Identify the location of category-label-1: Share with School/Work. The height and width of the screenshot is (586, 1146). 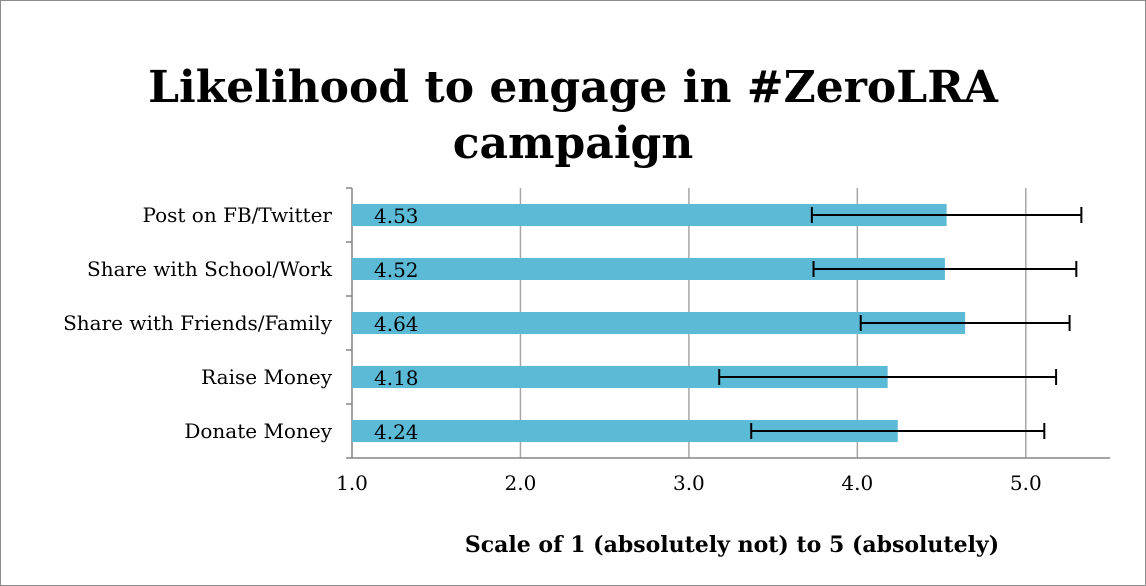
(210, 269).